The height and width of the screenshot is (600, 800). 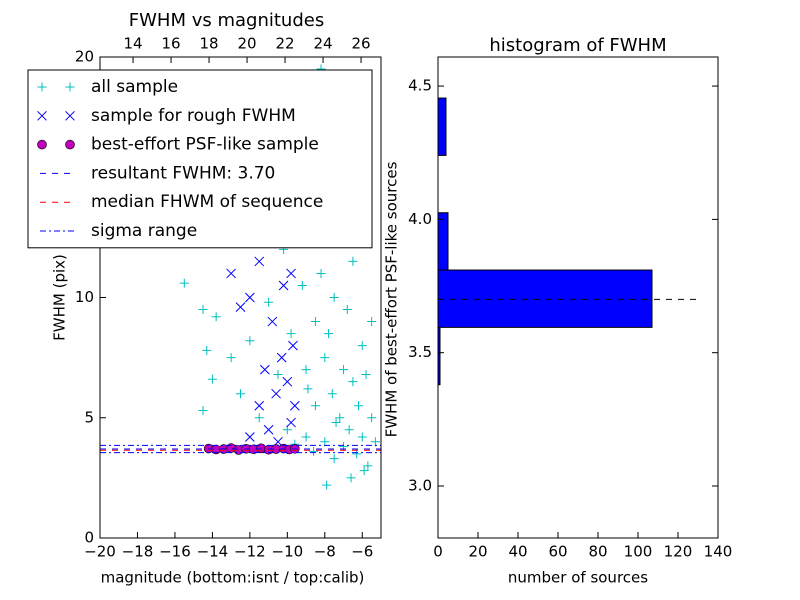 I want to click on x-tick-label: −18, so click(x=138, y=552).